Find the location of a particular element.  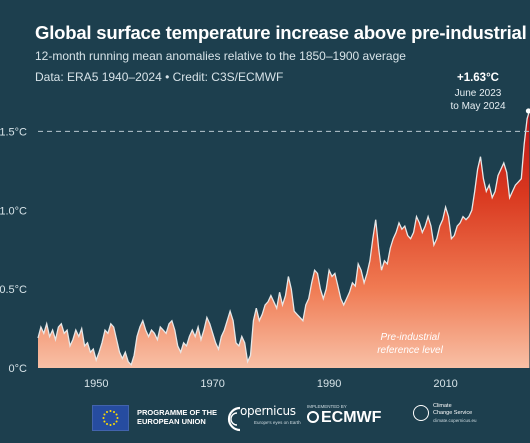

copernicus-tagline: Europe's eyes on Earth is located at coordinates (277, 422).